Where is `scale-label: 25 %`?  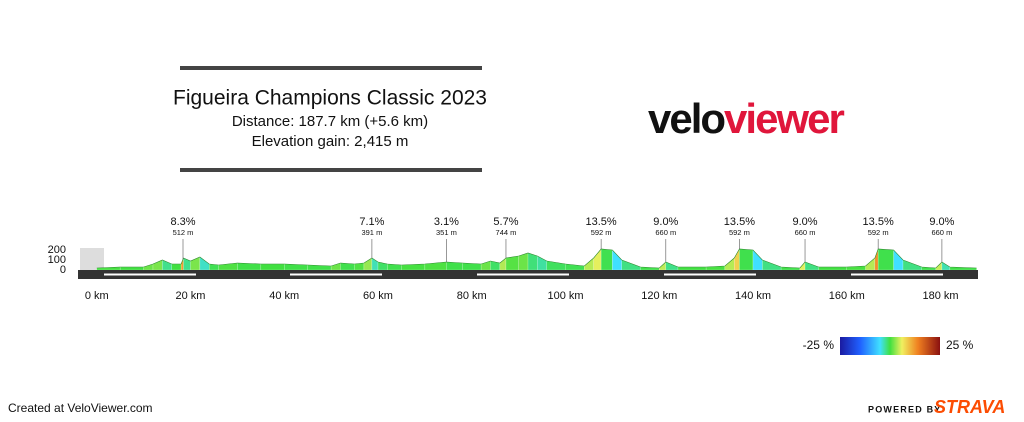
scale-label: 25 % is located at coordinates (960, 345).